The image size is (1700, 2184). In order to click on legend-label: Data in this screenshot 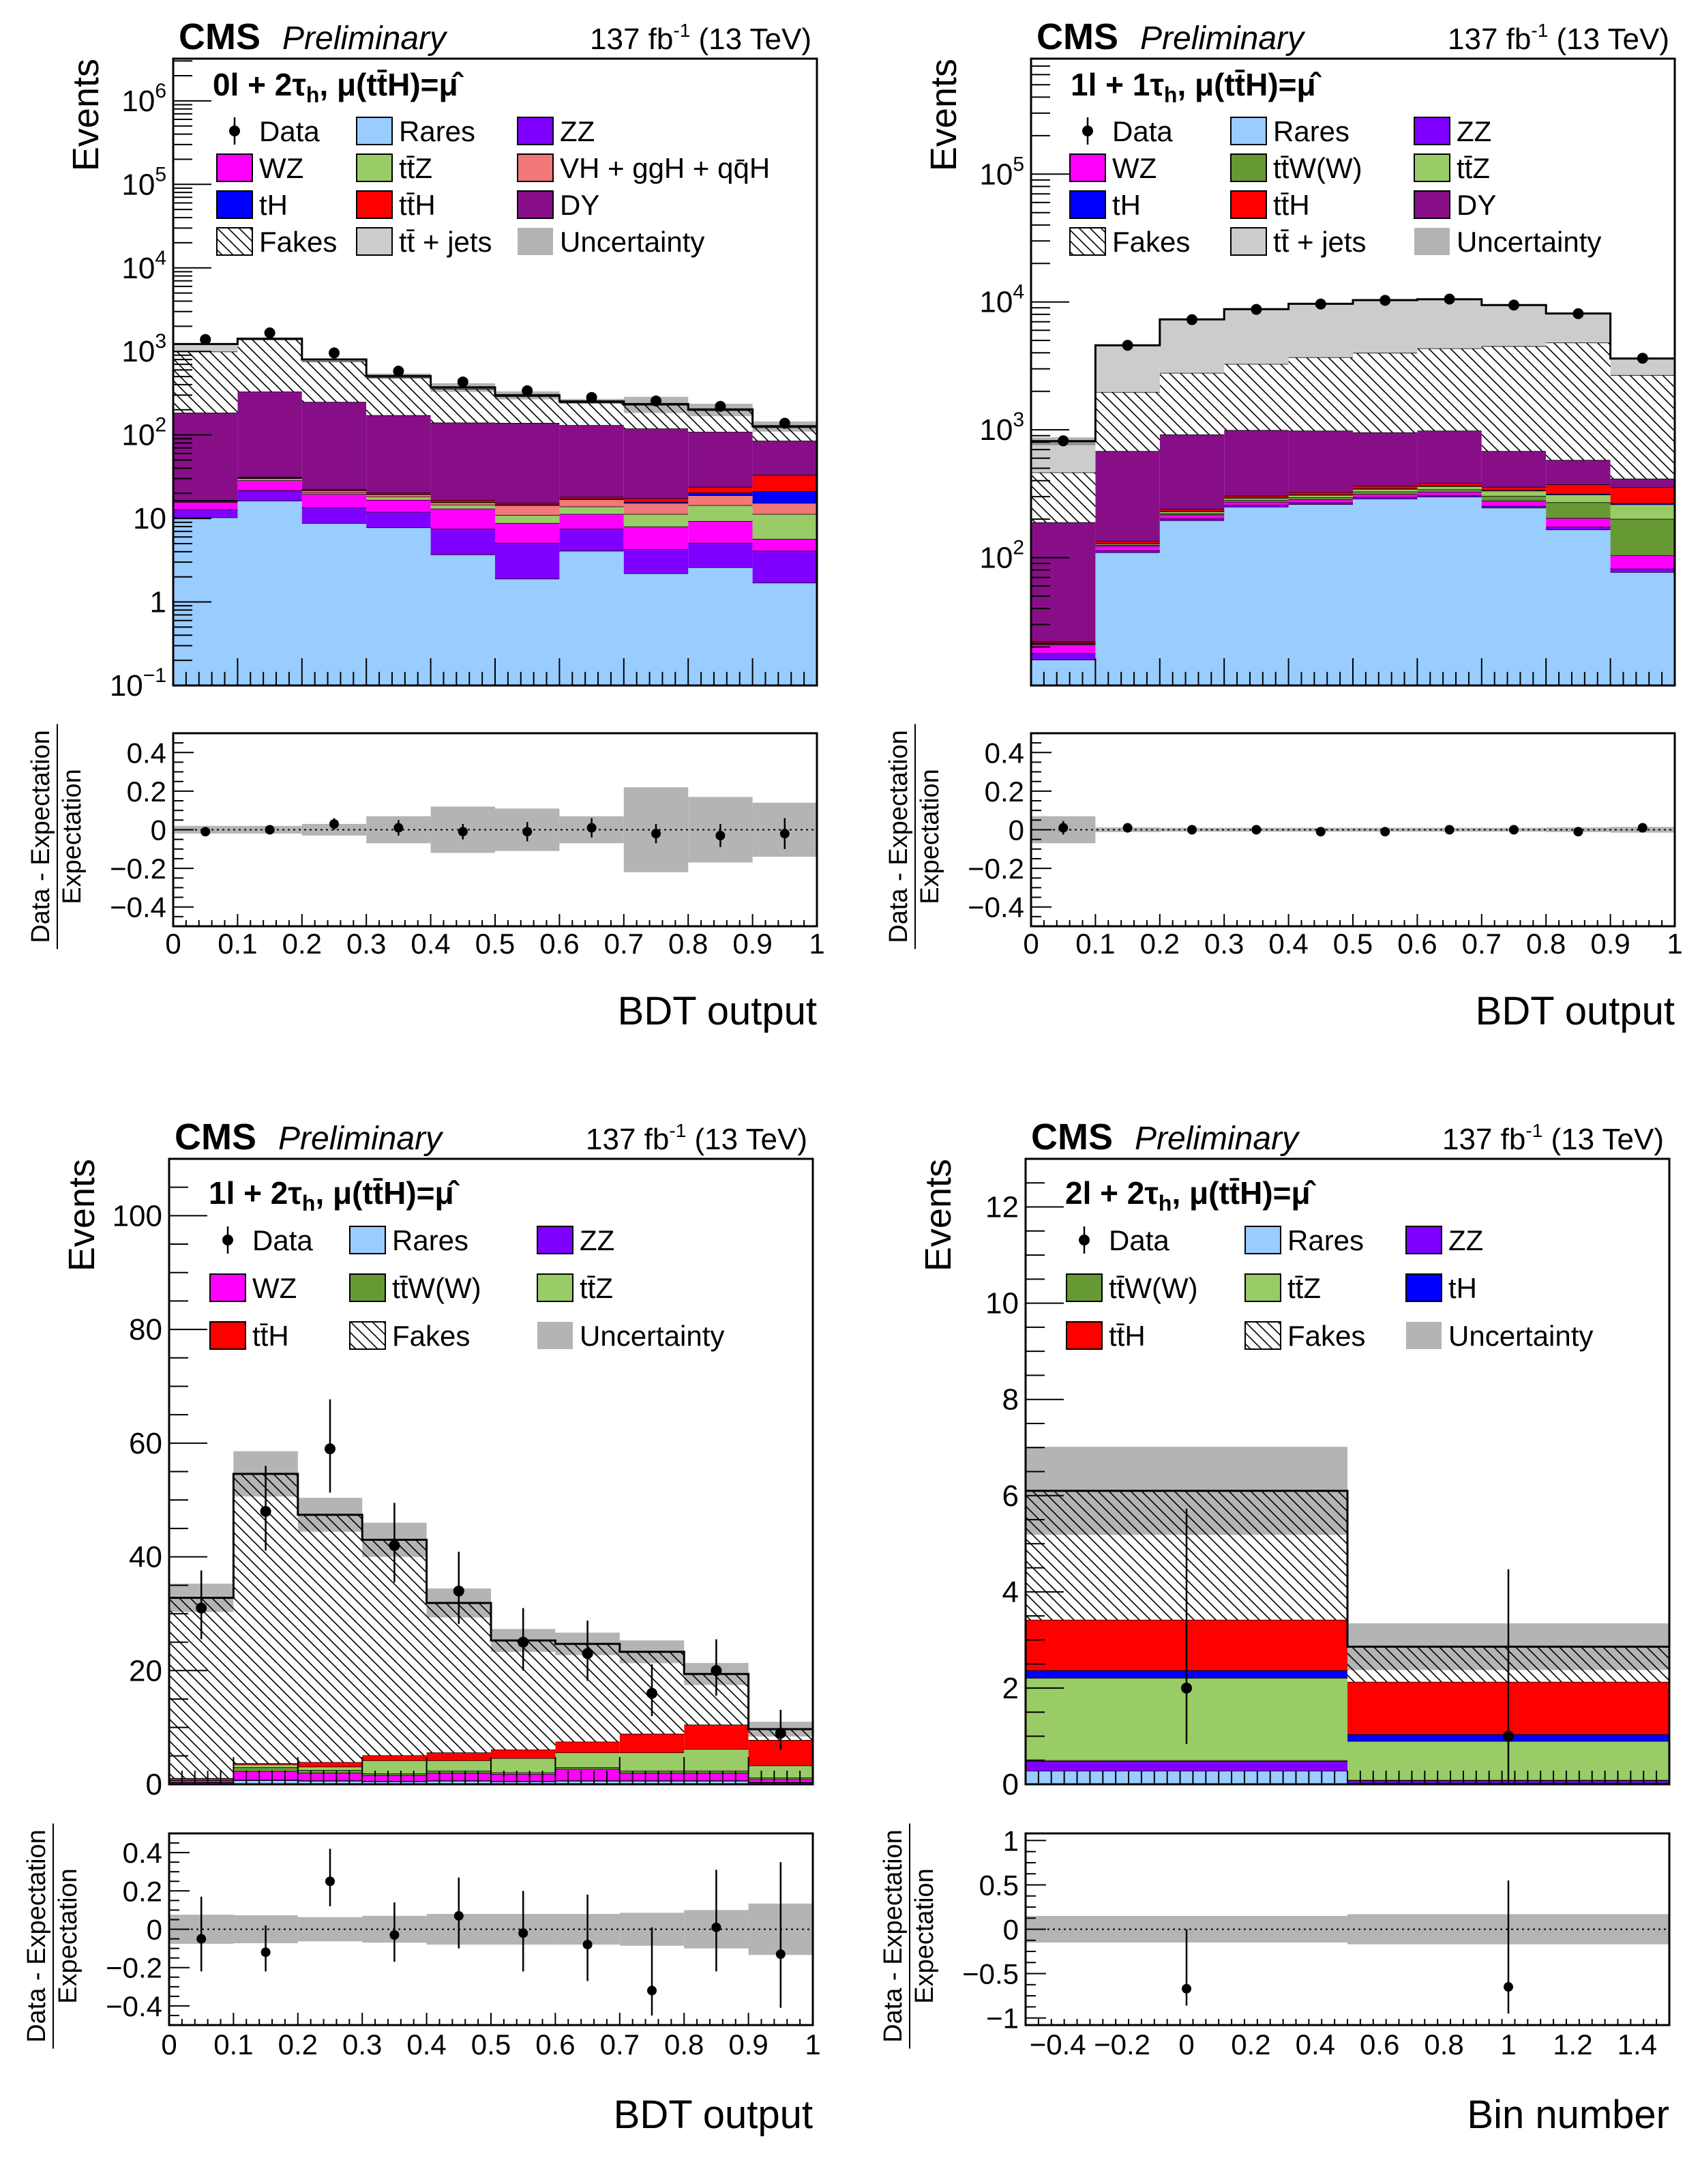, I will do `click(1143, 131)`.